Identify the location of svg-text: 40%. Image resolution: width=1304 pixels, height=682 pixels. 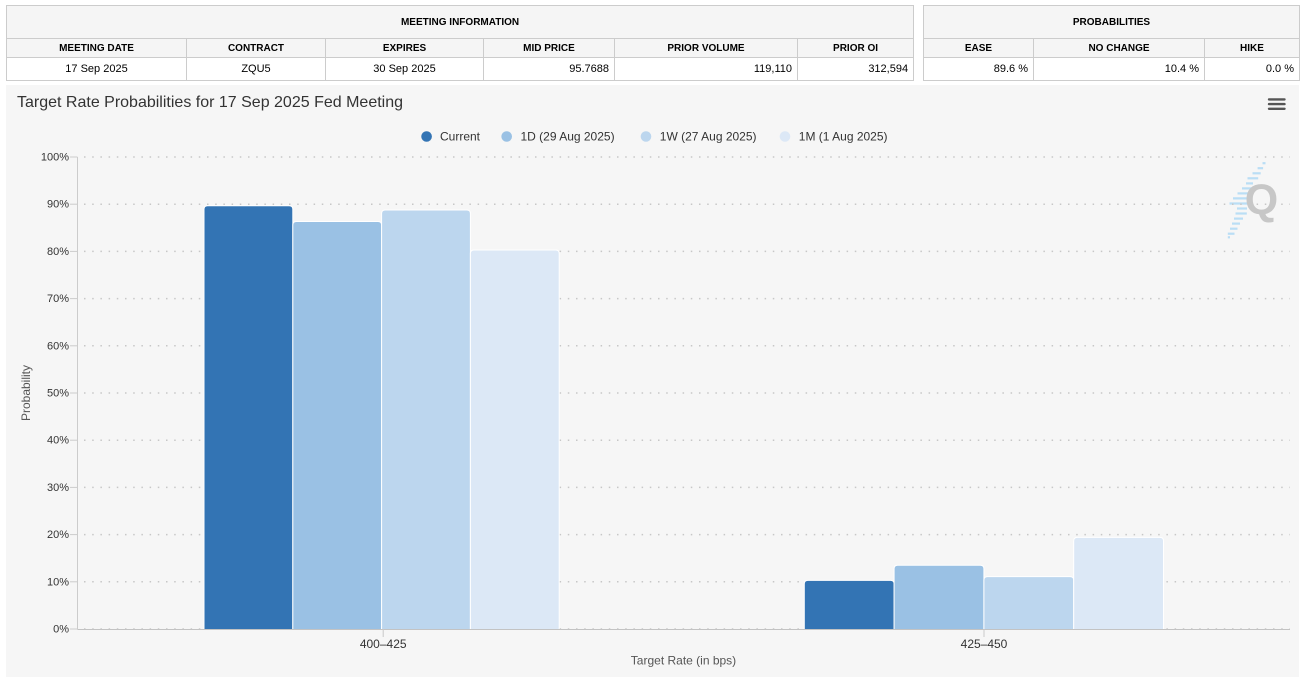
(58, 441).